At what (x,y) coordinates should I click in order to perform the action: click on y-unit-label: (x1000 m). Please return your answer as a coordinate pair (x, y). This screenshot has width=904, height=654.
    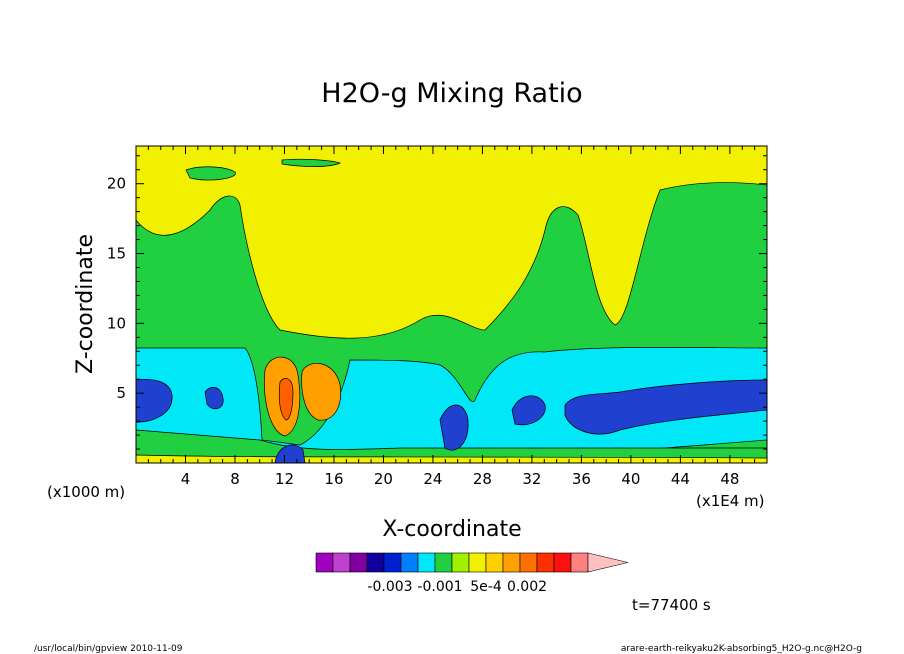
    Looking at the image, I should click on (86, 492).